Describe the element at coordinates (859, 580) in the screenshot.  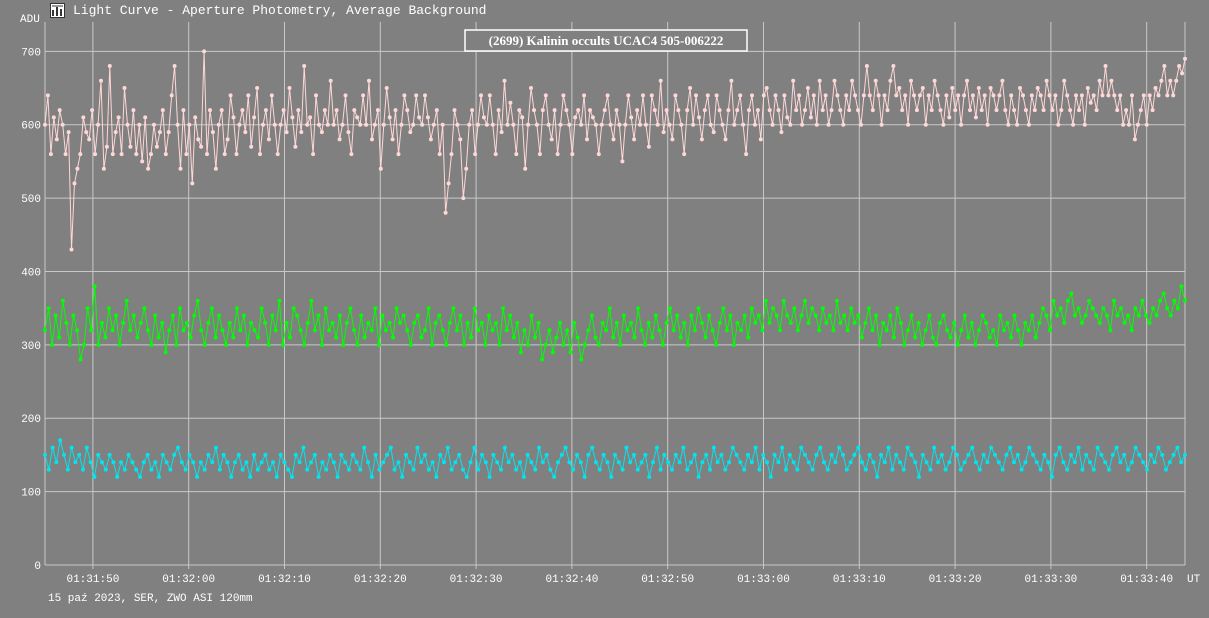
I see `x-tick-label: 01:33:10` at that location.